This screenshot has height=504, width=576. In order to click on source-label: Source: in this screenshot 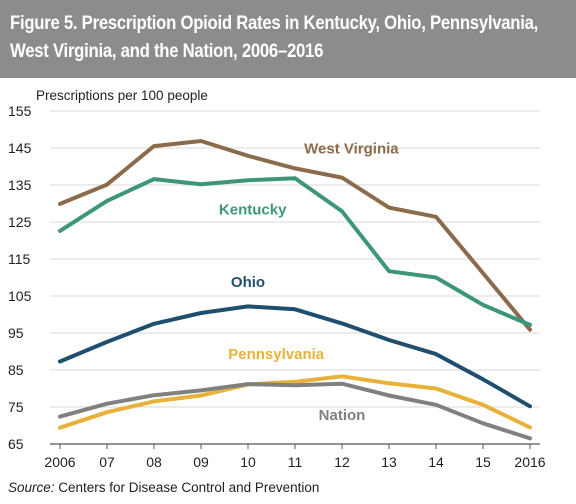, I will do `click(31, 487)`.